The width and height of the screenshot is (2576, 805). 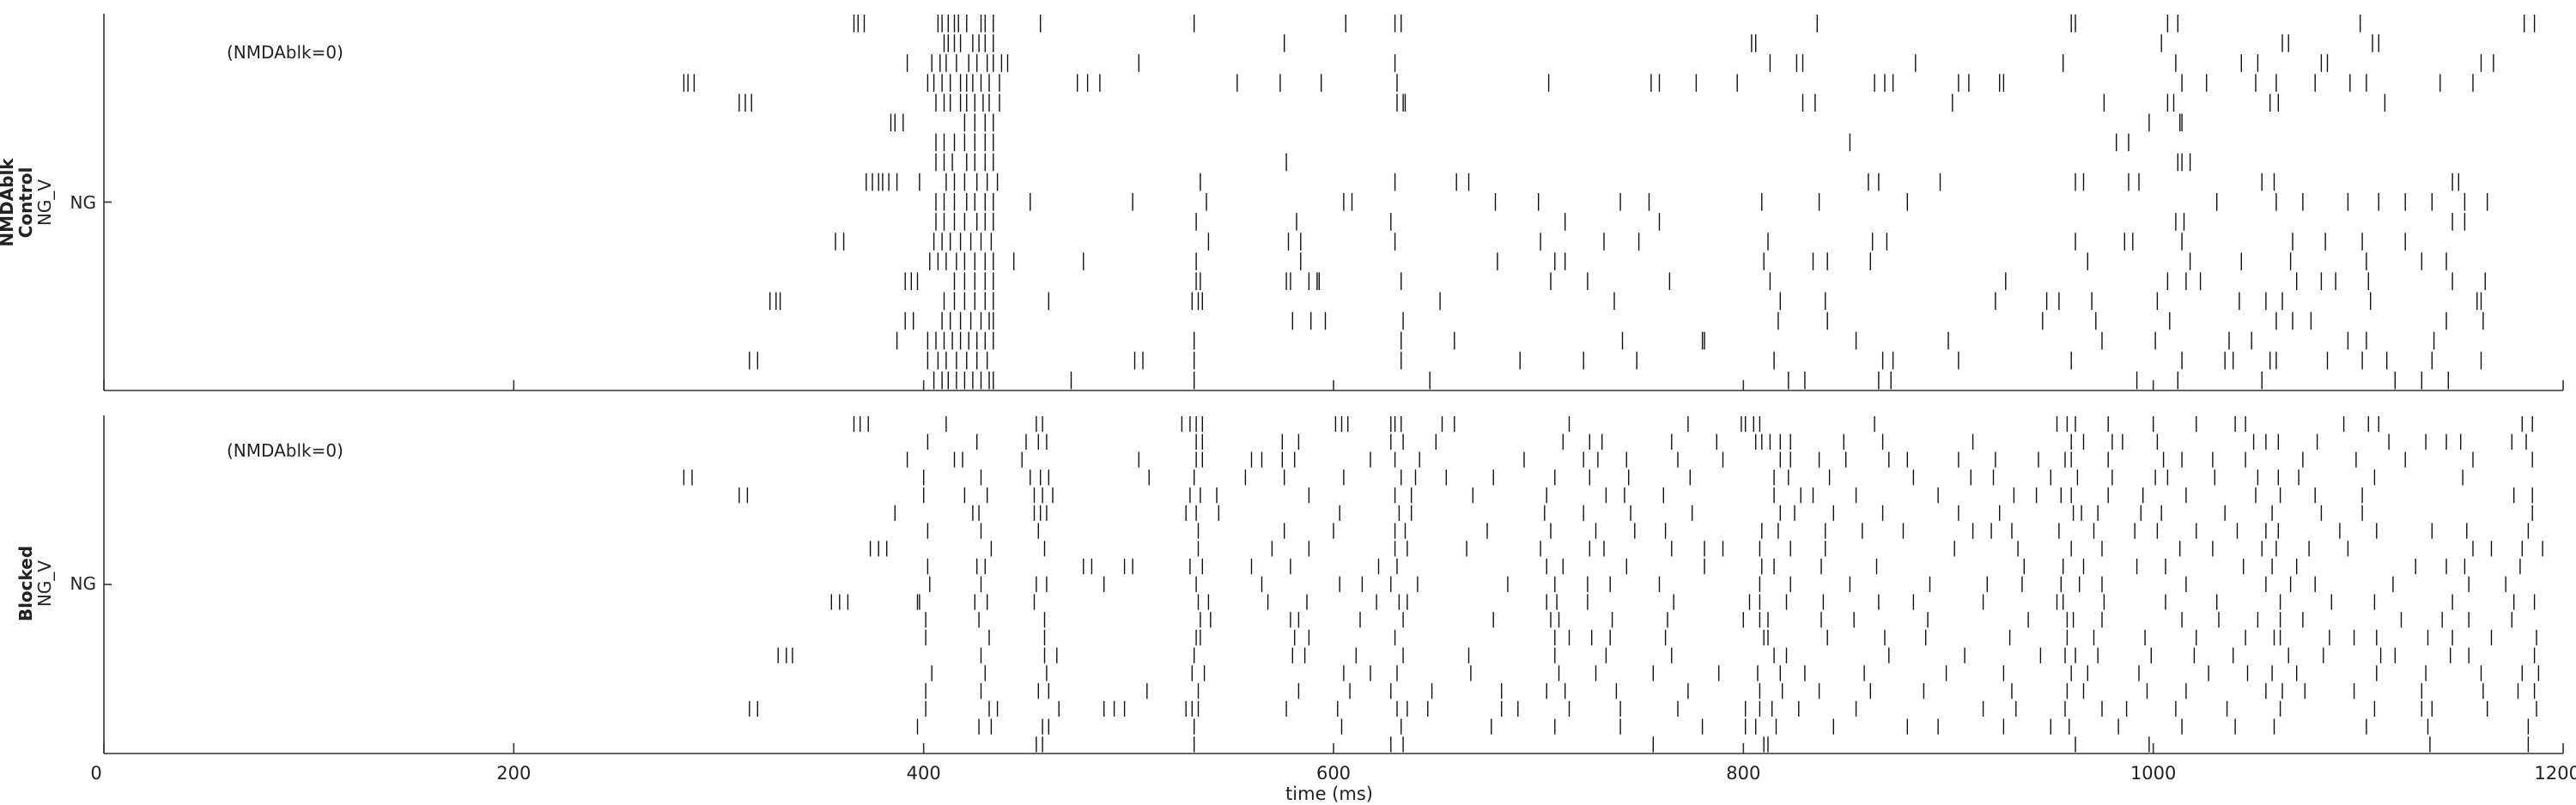 I want to click on x-tick-label: 600, so click(x=1334, y=773).